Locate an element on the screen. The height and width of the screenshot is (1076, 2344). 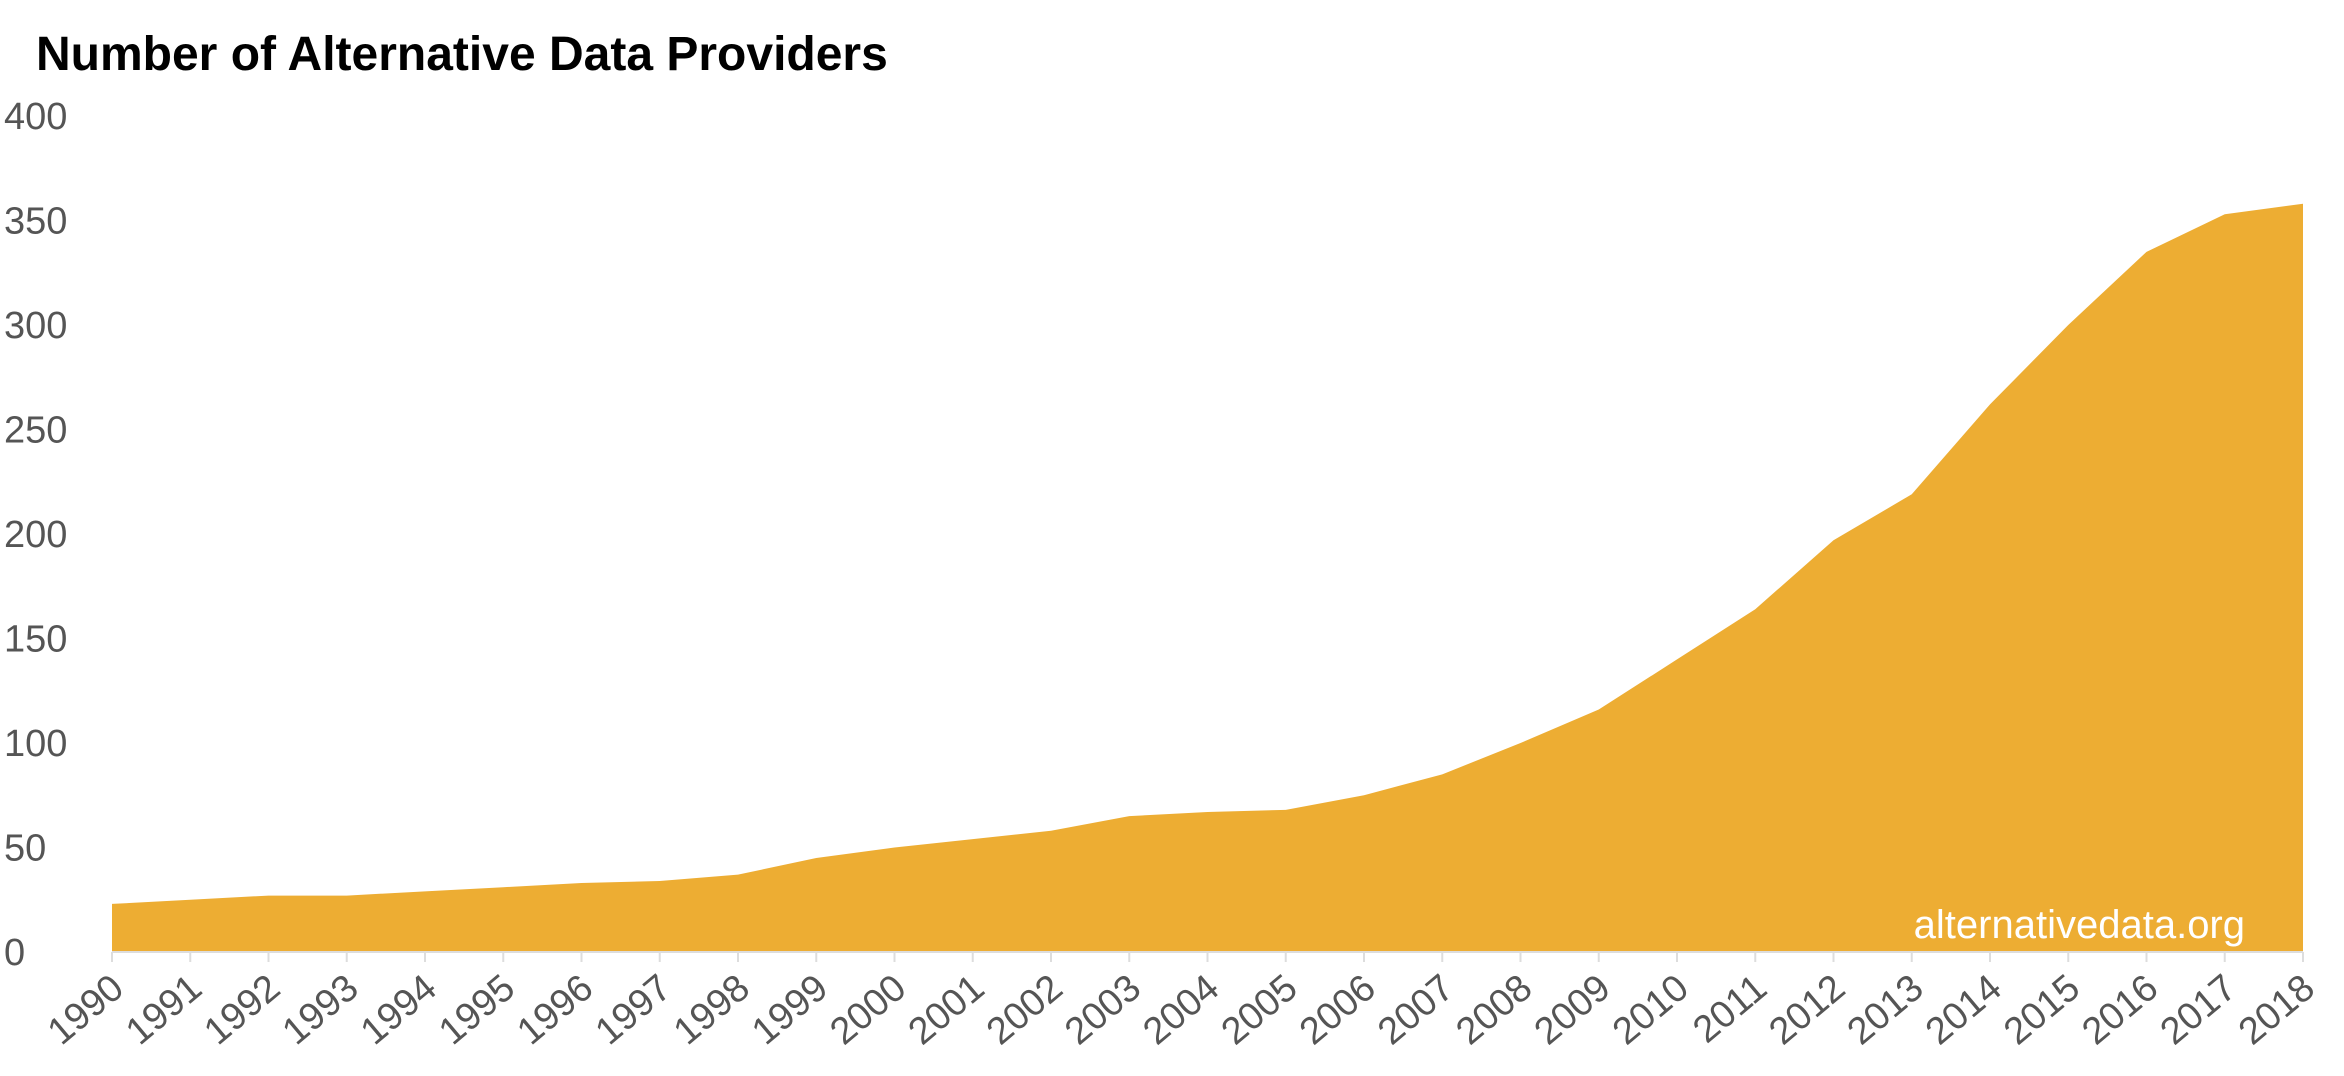
x-tick-label: 1990 is located at coordinates (86, 1010).